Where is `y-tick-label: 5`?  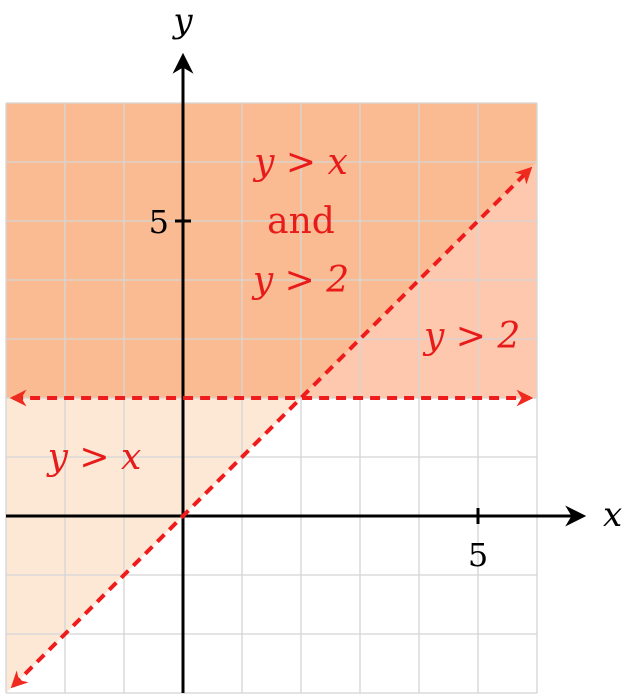
y-tick-label: 5 is located at coordinates (159, 222).